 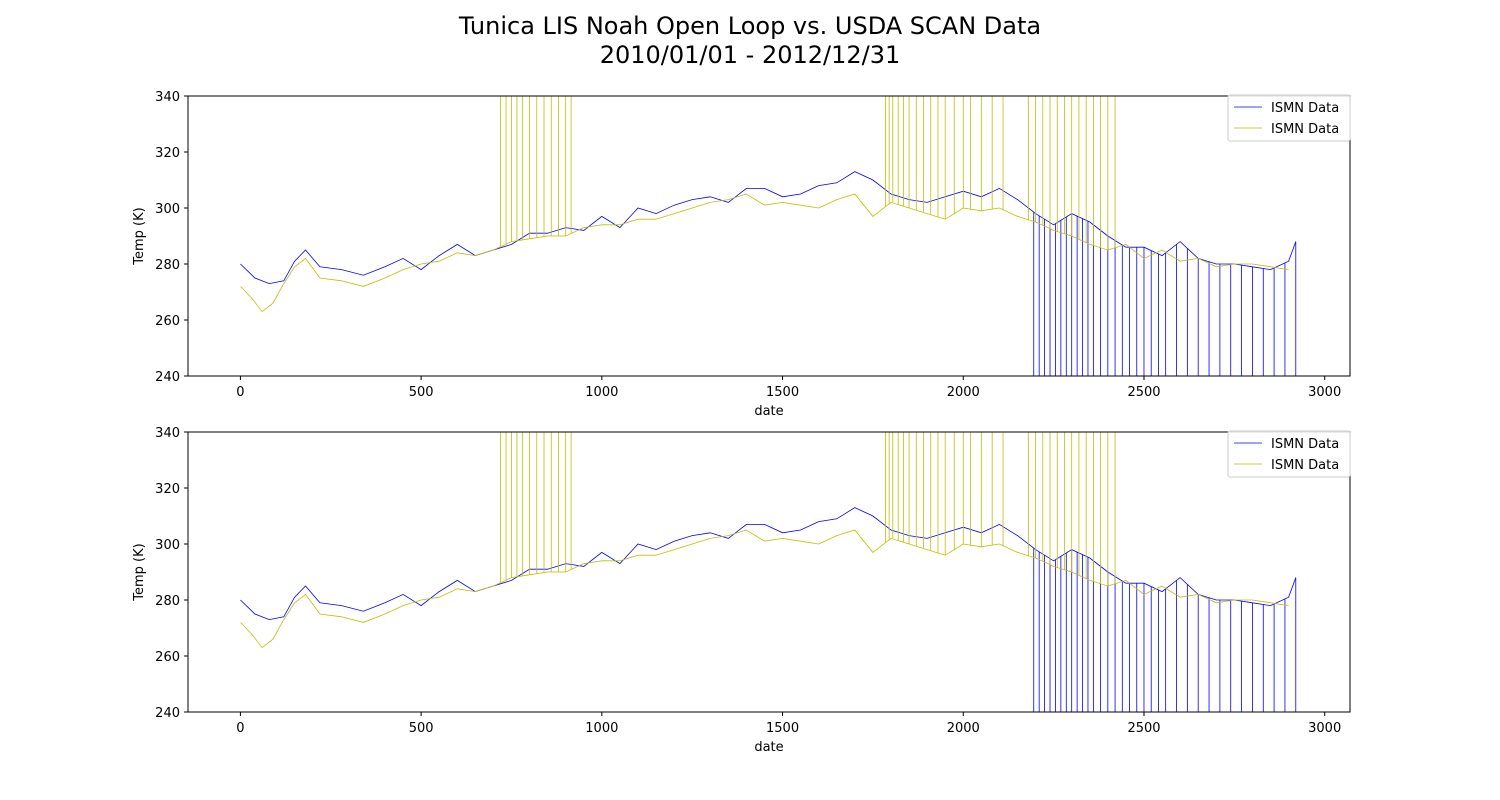 I want to click on figure-title-line2: 2010/01/01 - 2012/12/31, so click(x=750, y=55).